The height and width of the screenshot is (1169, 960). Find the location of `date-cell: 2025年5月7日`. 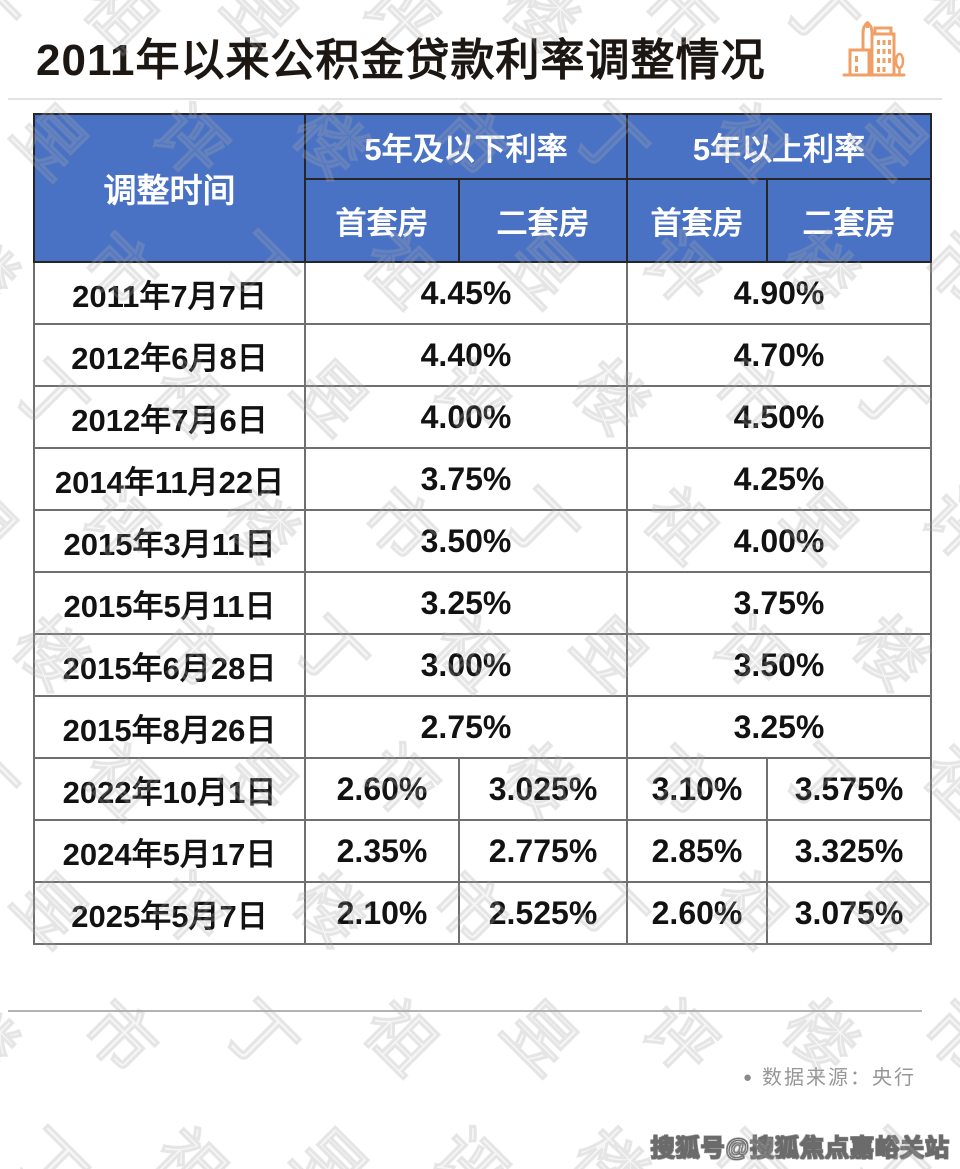

date-cell: 2025年5月7日 is located at coordinates (169, 913).